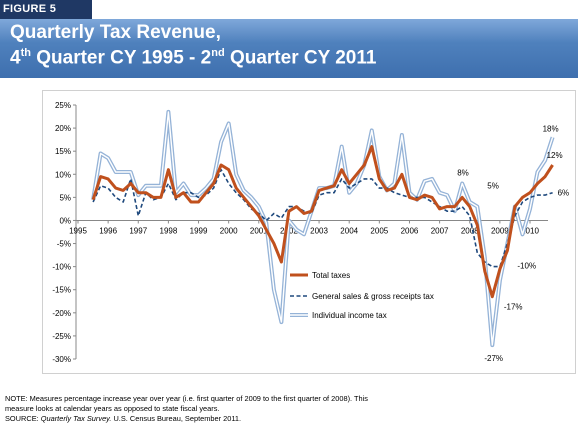  I want to click on source-prefix: SOURCE:, so click(23, 418).